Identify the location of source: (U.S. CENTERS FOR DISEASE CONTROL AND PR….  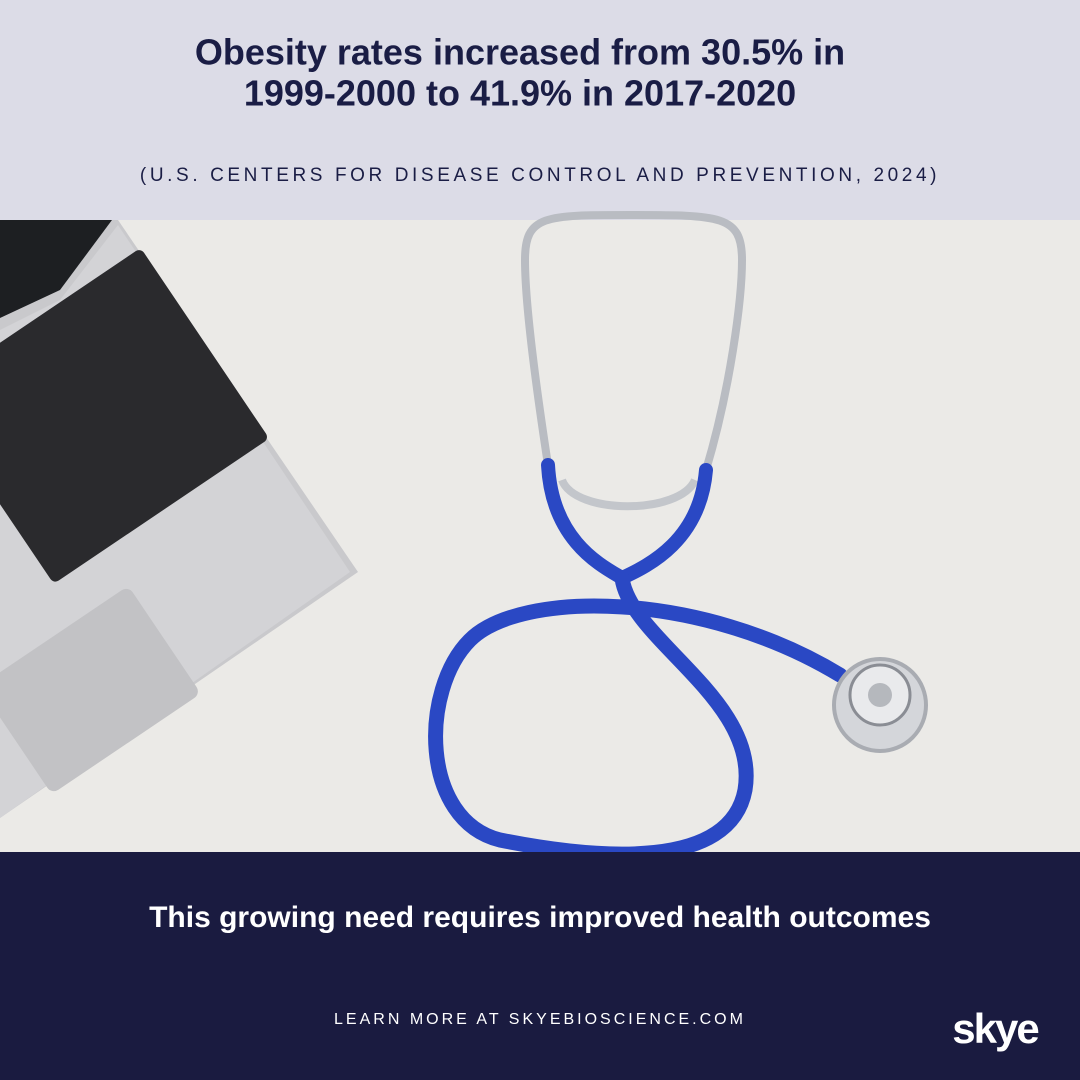
(540, 175).